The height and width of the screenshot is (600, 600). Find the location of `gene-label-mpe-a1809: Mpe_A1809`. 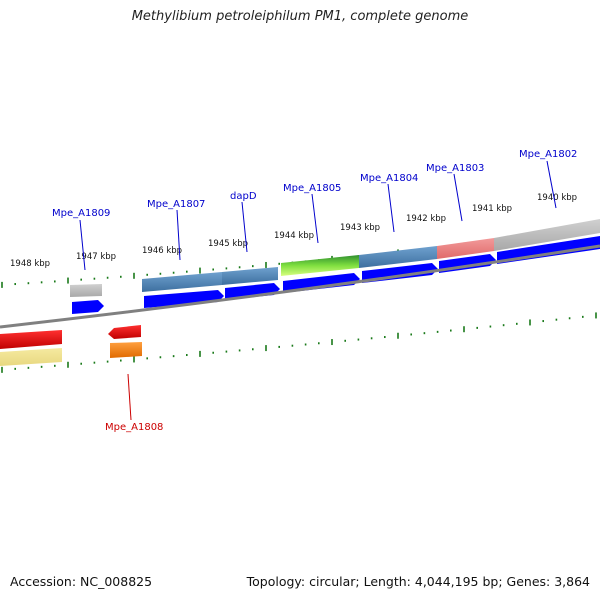

gene-label-mpe-a1809: Mpe_A1809 is located at coordinates (81, 213).